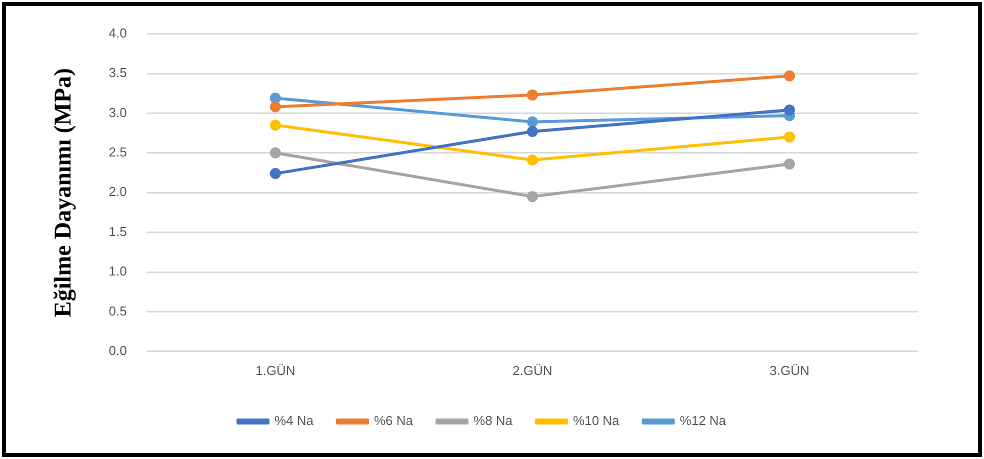 The image size is (984, 459). Describe the element at coordinates (117, 271) in the screenshot. I see `y-tick-label: 1.0` at that location.